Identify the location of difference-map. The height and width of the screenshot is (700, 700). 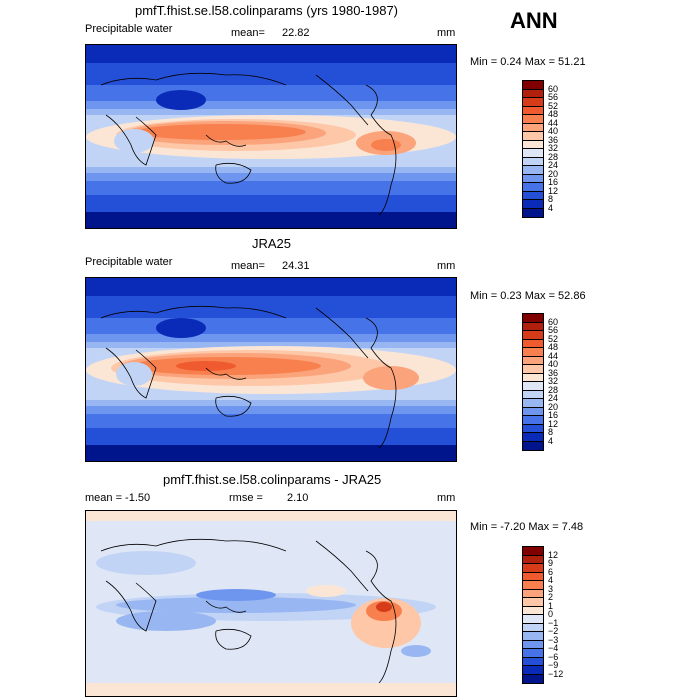
(271, 603).